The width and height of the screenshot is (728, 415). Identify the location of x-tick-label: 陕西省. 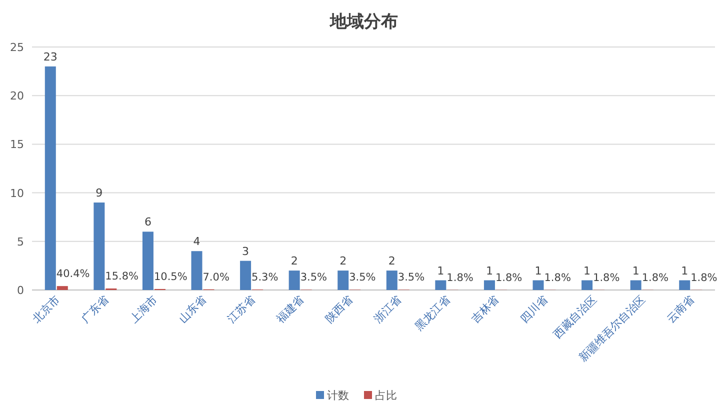
(339, 309).